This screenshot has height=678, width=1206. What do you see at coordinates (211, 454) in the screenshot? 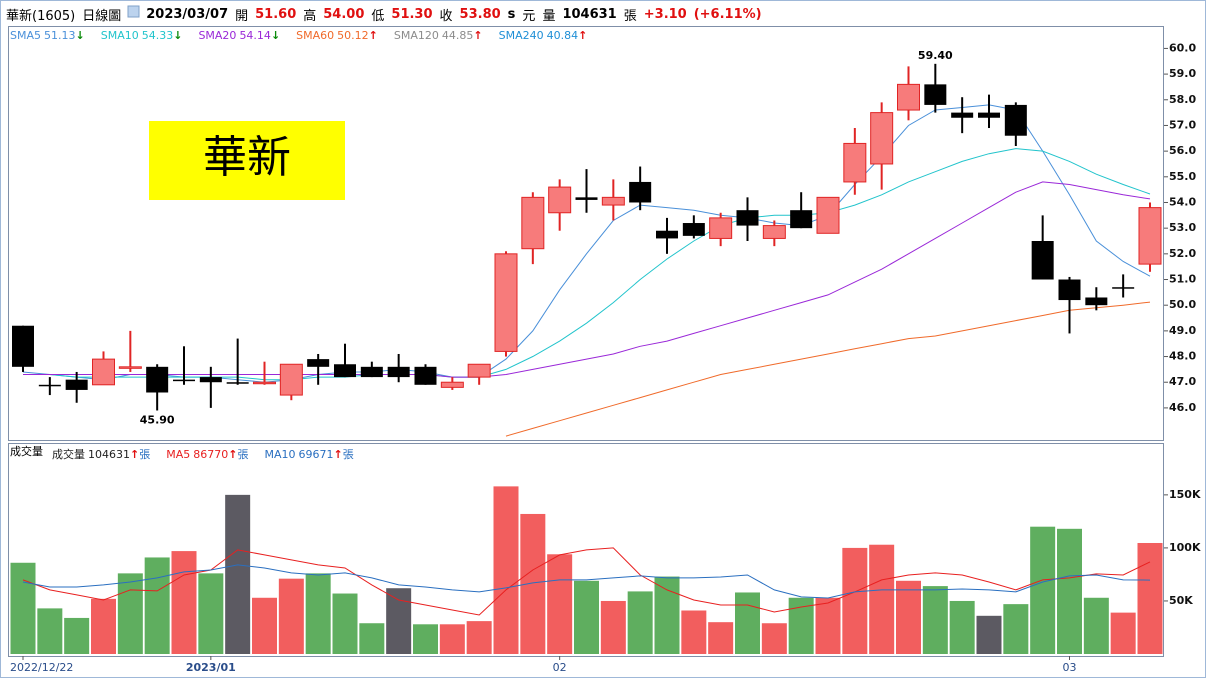
I see `legend-value: 86770` at bounding box center [211, 454].